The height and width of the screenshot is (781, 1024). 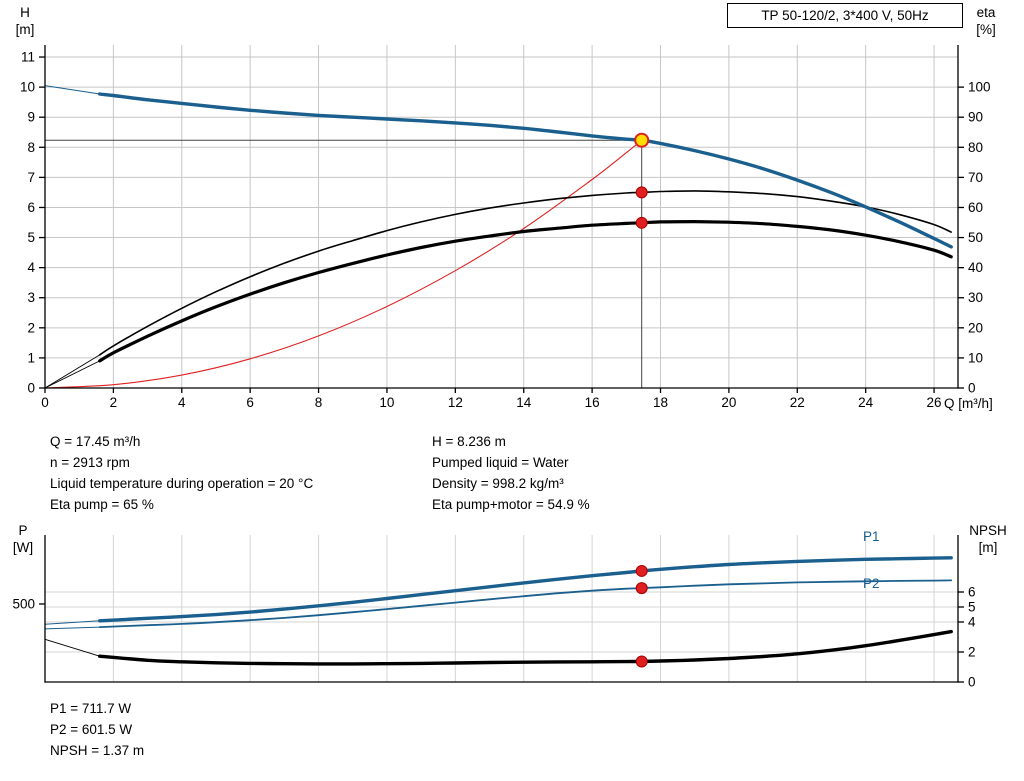 I want to click on eta-pump-marker, so click(x=641, y=192).